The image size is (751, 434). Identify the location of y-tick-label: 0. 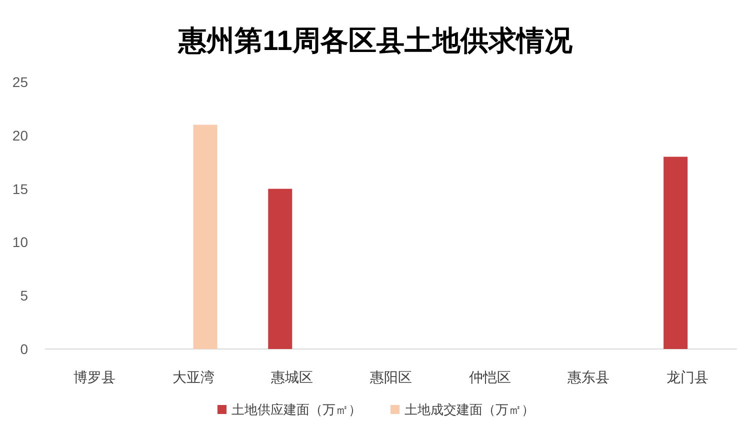
(24, 349).